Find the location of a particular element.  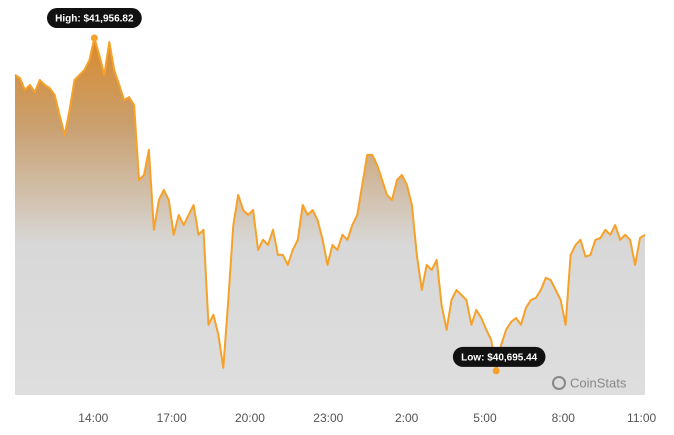

low-annotation: Low: $40,695.44 is located at coordinates (499, 356).